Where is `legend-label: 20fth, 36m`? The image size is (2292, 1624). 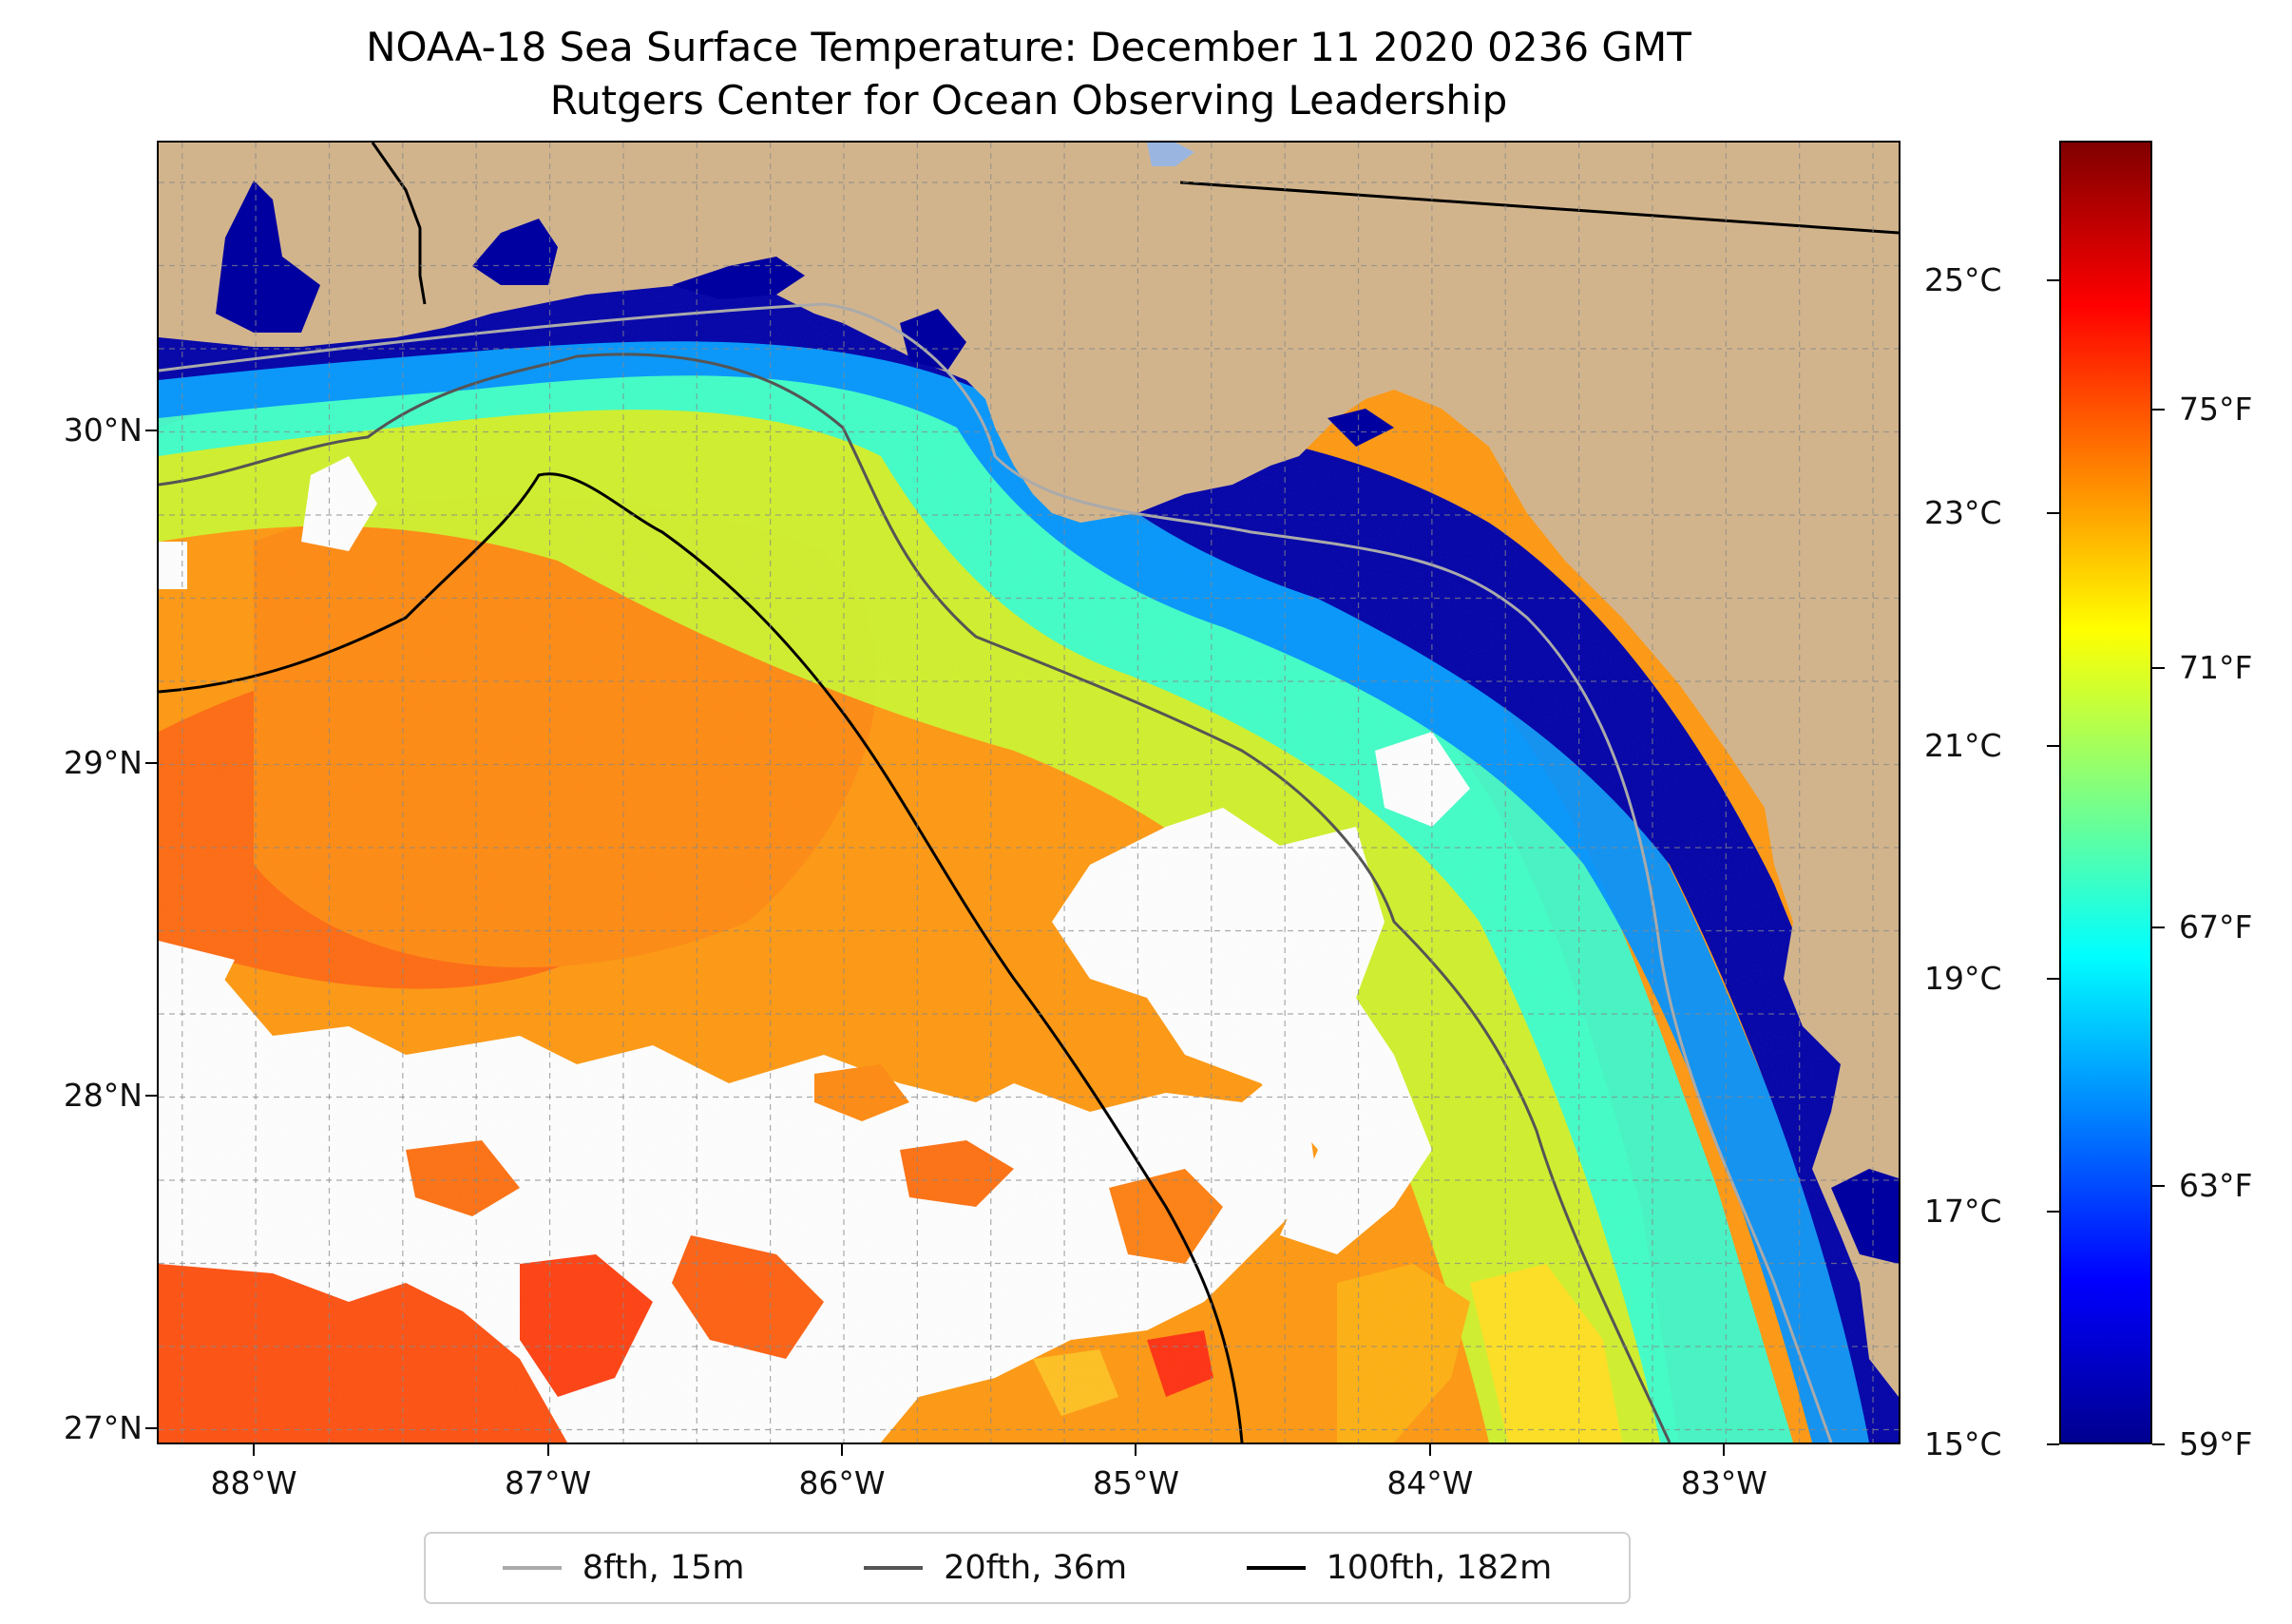
legend-label: 20fth, 36m is located at coordinates (1036, 1568).